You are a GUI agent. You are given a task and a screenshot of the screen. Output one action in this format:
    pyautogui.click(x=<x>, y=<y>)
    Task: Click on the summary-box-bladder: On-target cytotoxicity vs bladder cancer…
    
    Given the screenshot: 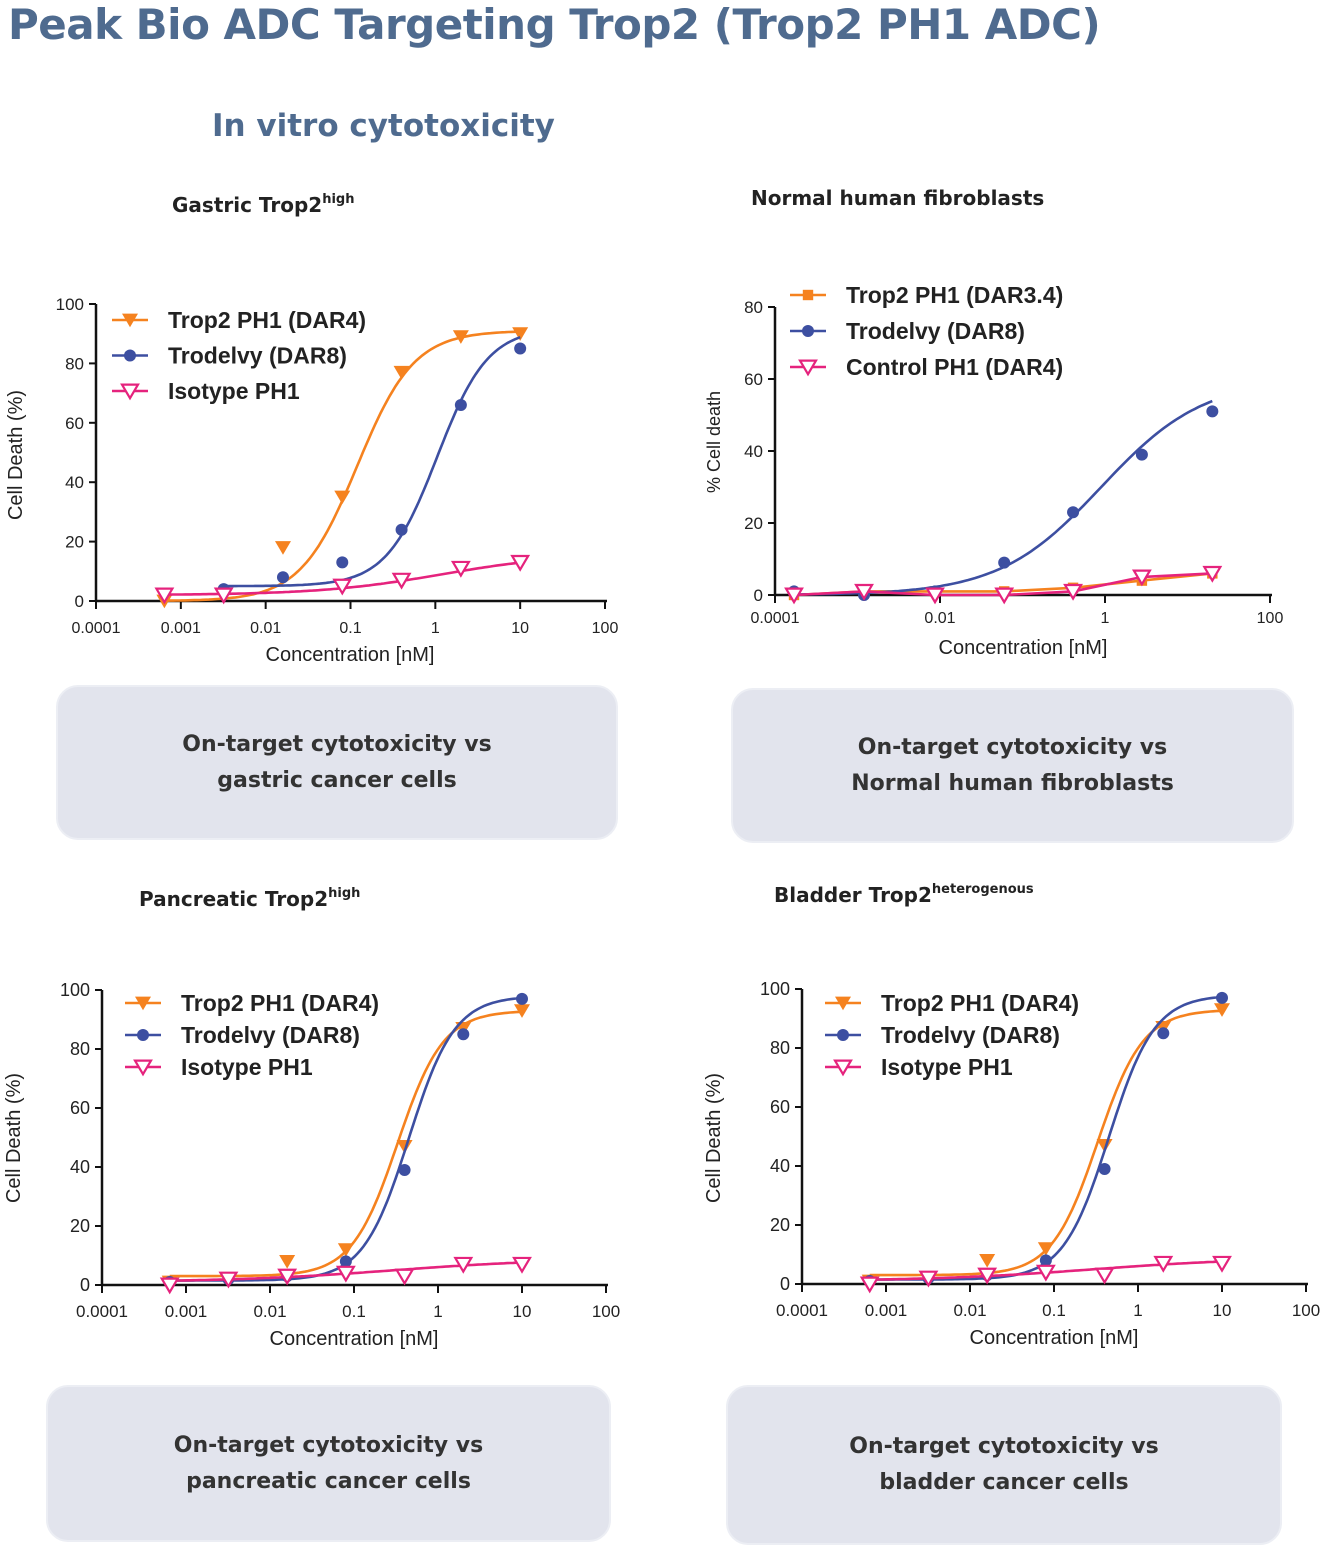 What is the action you would take?
    pyautogui.click(x=1004, y=1465)
    